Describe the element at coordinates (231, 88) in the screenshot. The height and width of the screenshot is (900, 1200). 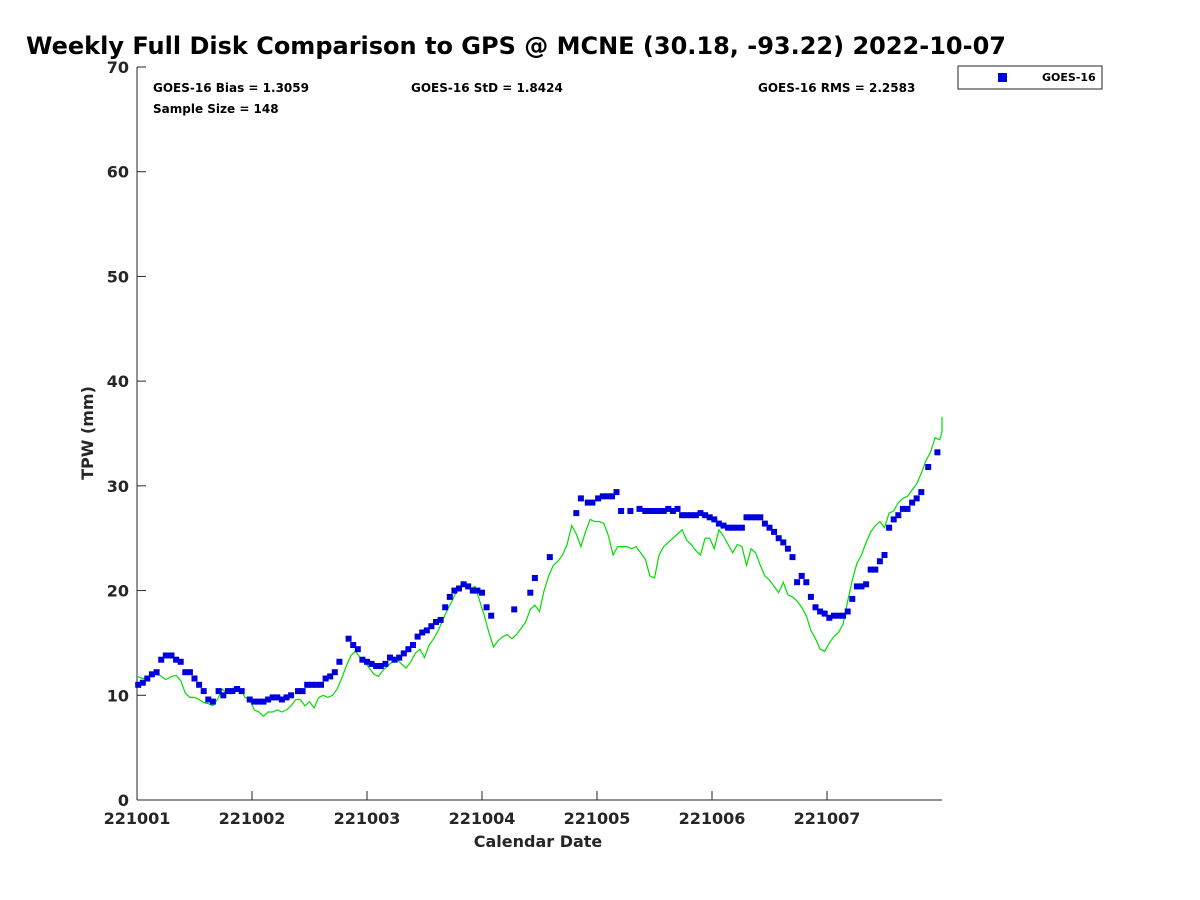
I see `stat-bias: GOES-16 Bias = 1.3059` at that location.